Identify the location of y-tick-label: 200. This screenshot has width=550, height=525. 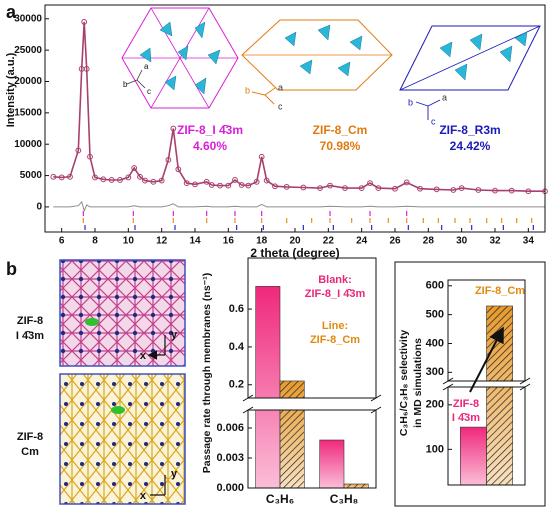
(435, 405).